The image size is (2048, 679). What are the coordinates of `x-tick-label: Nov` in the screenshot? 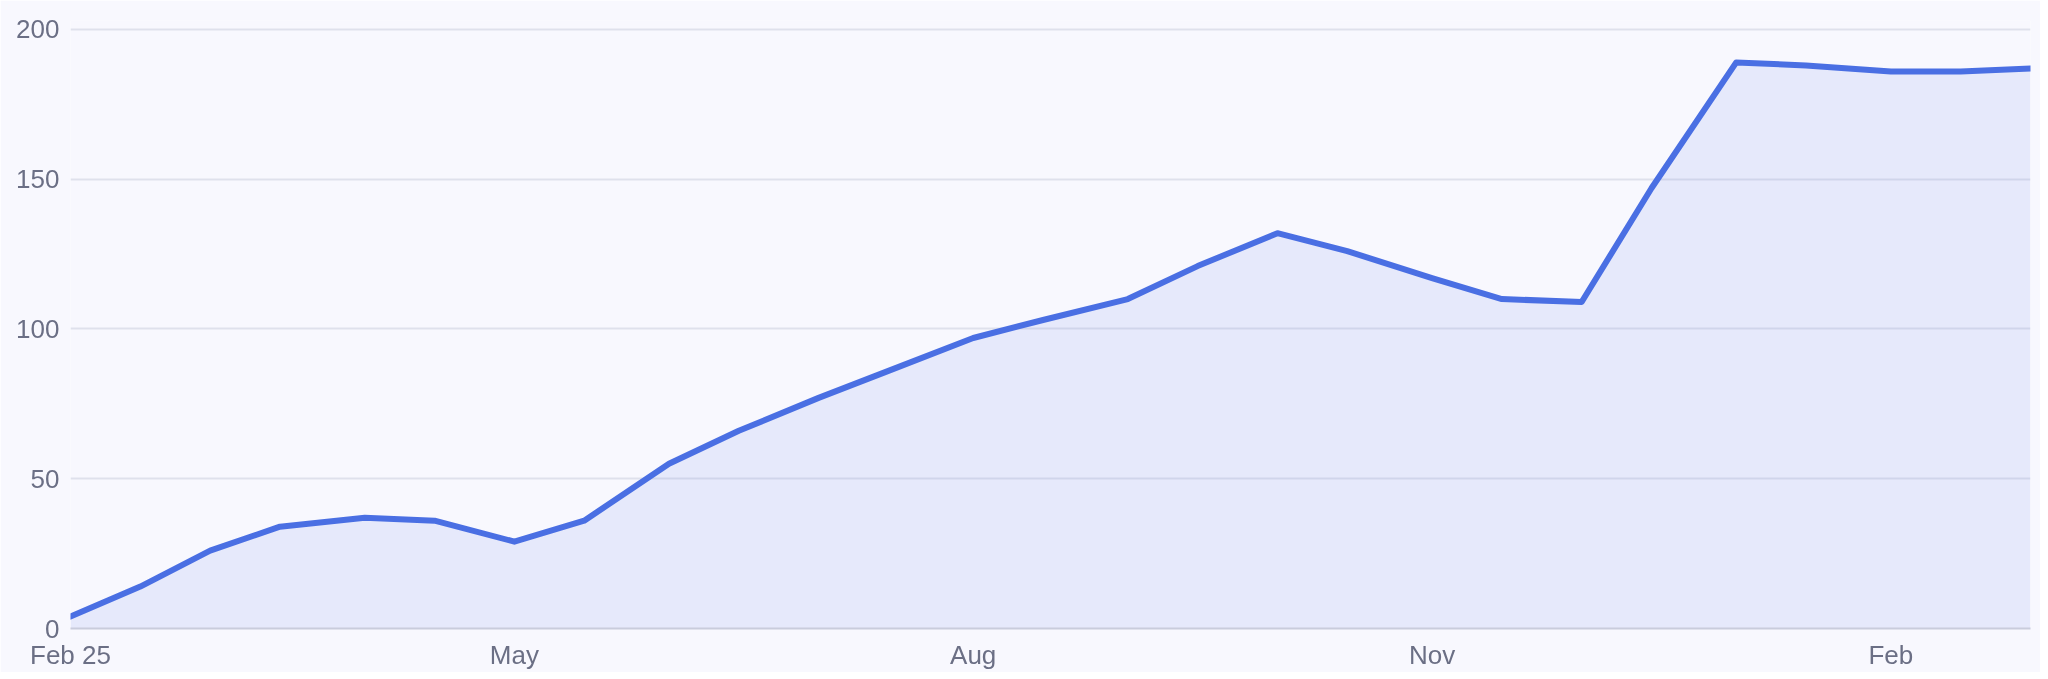 It's located at (1432, 654).